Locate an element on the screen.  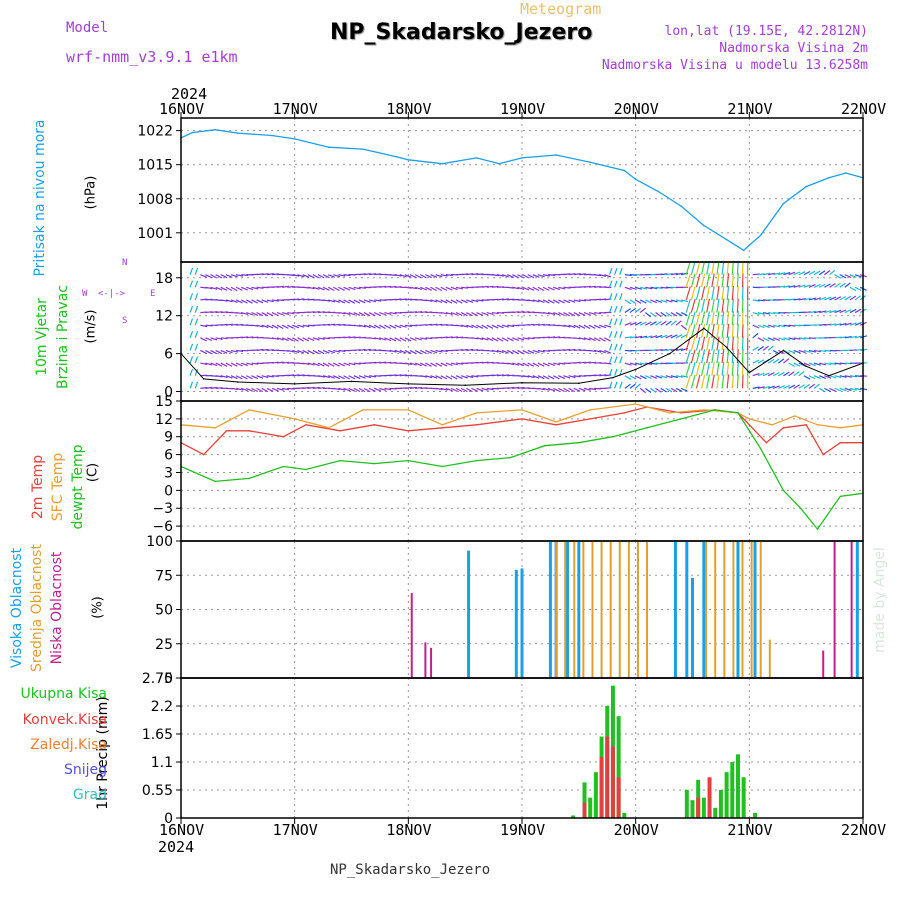
wind-speed-line-point is located at coordinates (749, 372).